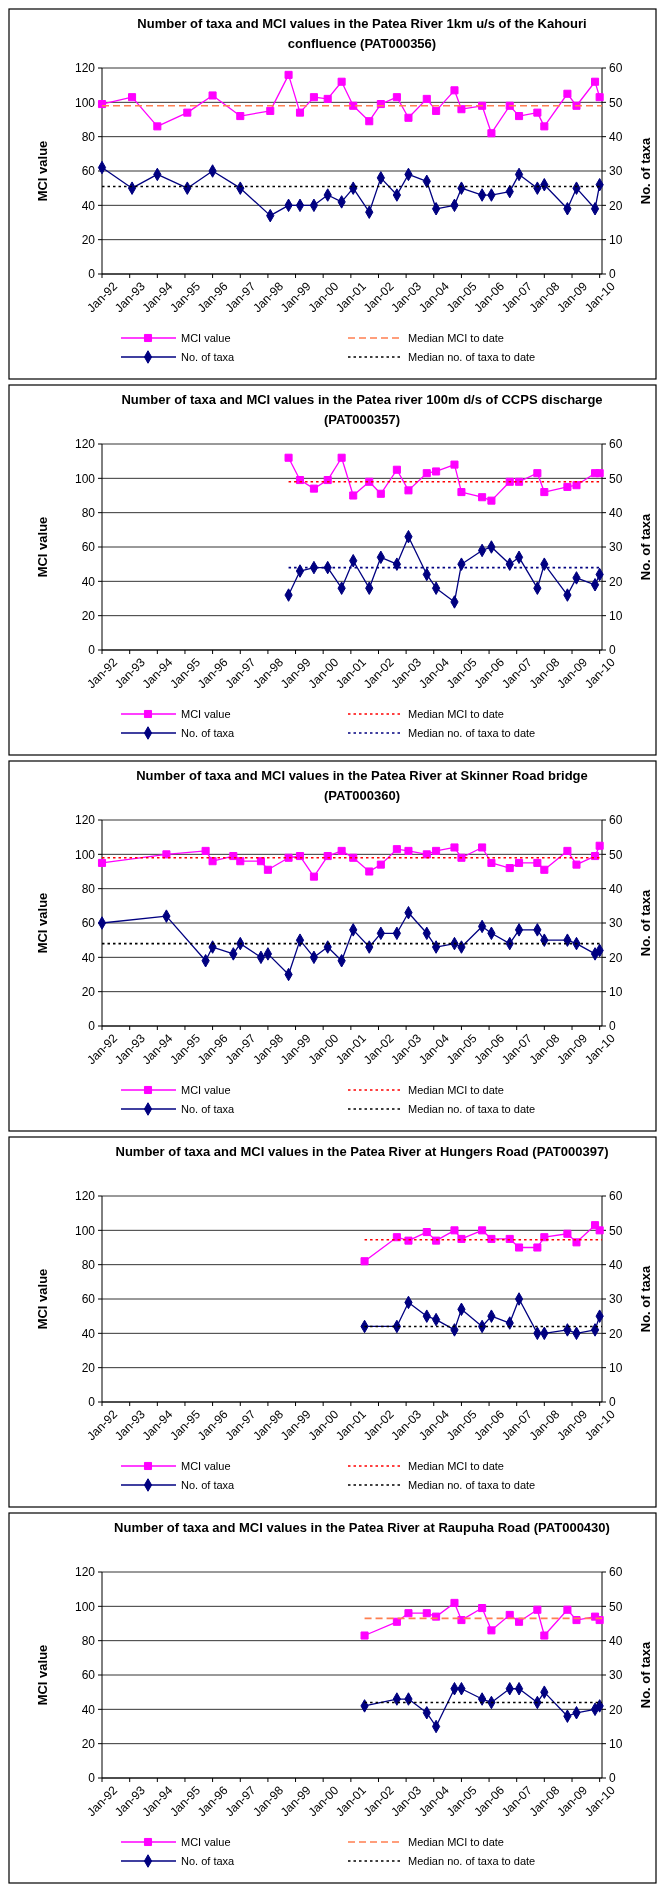  What do you see at coordinates (362, 1151) in the screenshot?
I see `chart-title: Number of taxa and MCI values in the Patea River at Hungers Road (PAT000397)` at bounding box center [362, 1151].